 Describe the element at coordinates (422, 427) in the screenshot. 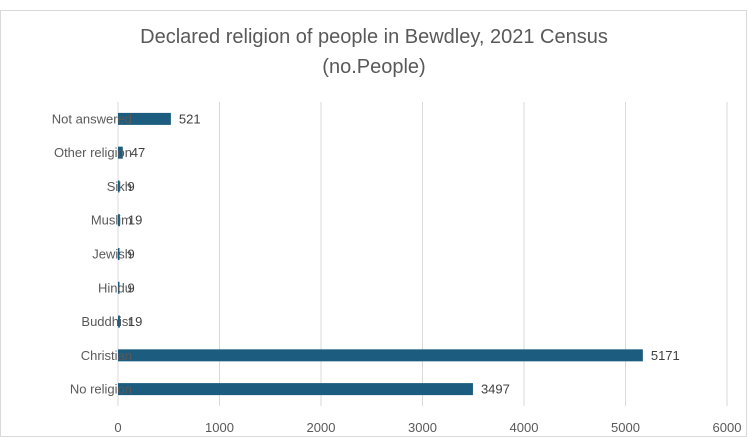

I see `x-tick-label: 3000` at that location.